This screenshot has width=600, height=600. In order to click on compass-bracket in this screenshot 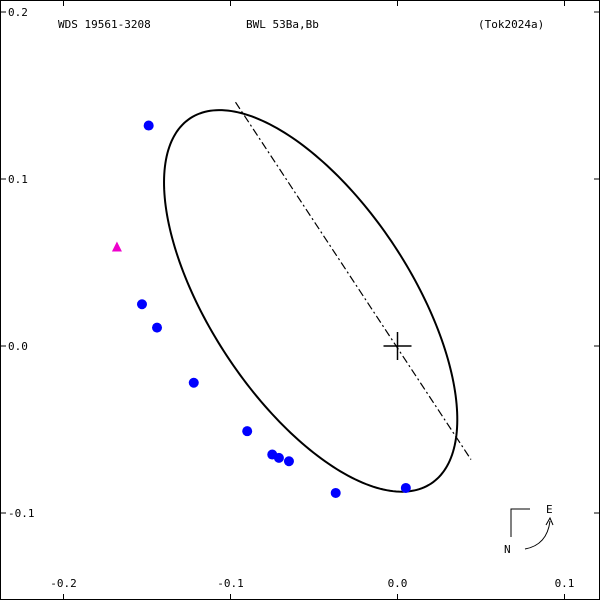, I will do `click(520, 522)`.